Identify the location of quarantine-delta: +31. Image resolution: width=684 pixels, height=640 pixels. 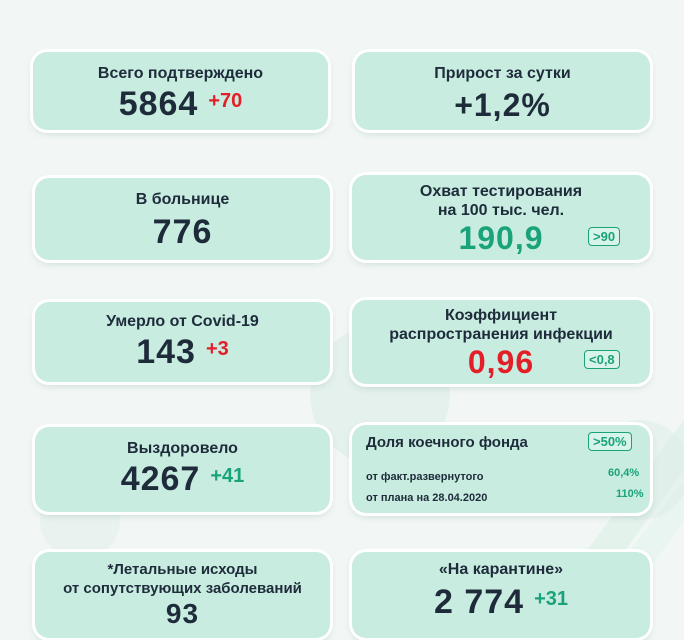
(551, 599).